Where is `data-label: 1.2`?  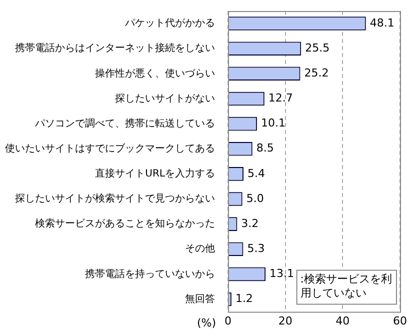
data-label: 1.2 is located at coordinates (244, 299).